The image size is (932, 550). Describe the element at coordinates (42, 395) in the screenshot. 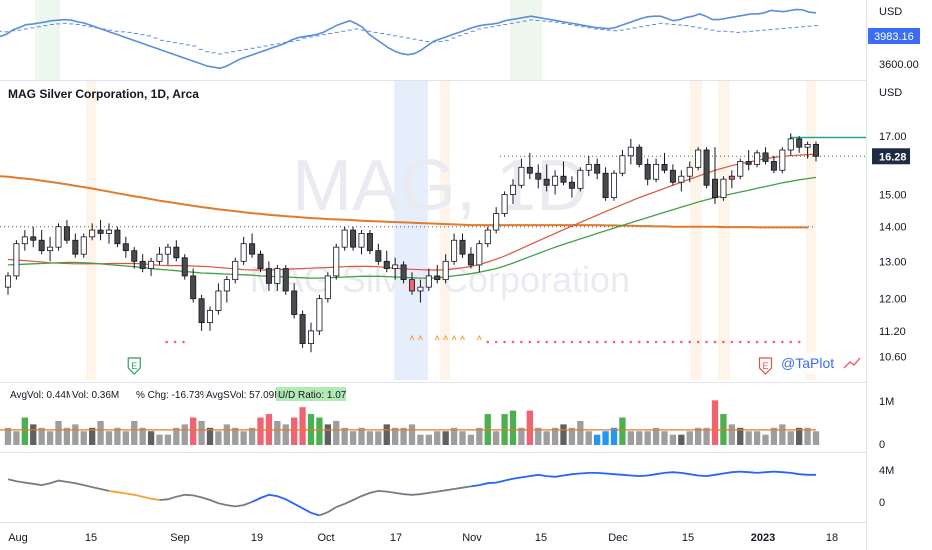

I see `volume-stat-label: AvgVol: 0.44M` at that location.